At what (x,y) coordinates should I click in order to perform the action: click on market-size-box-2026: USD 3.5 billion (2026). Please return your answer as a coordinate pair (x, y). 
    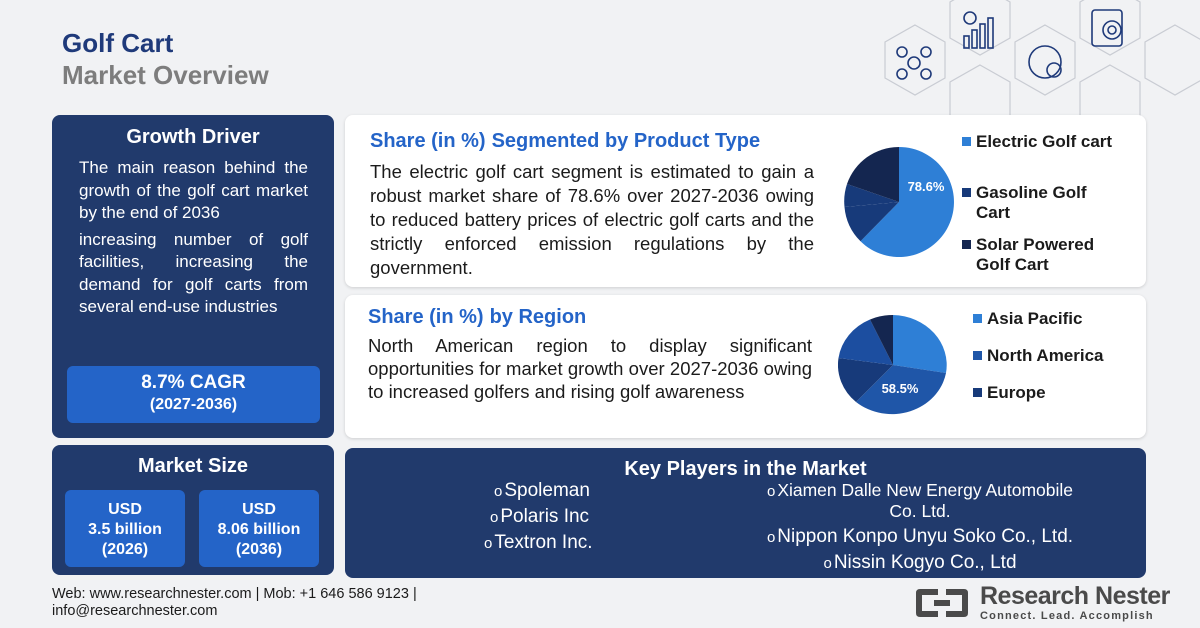
    Looking at the image, I should click on (125, 528).